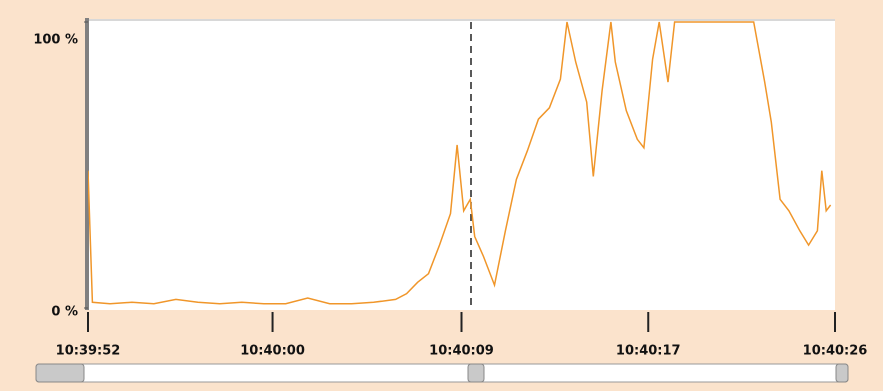 The width and height of the screenshot is (883, 391). I want to click on y-tick-label: 0 %, so click(64, 312).